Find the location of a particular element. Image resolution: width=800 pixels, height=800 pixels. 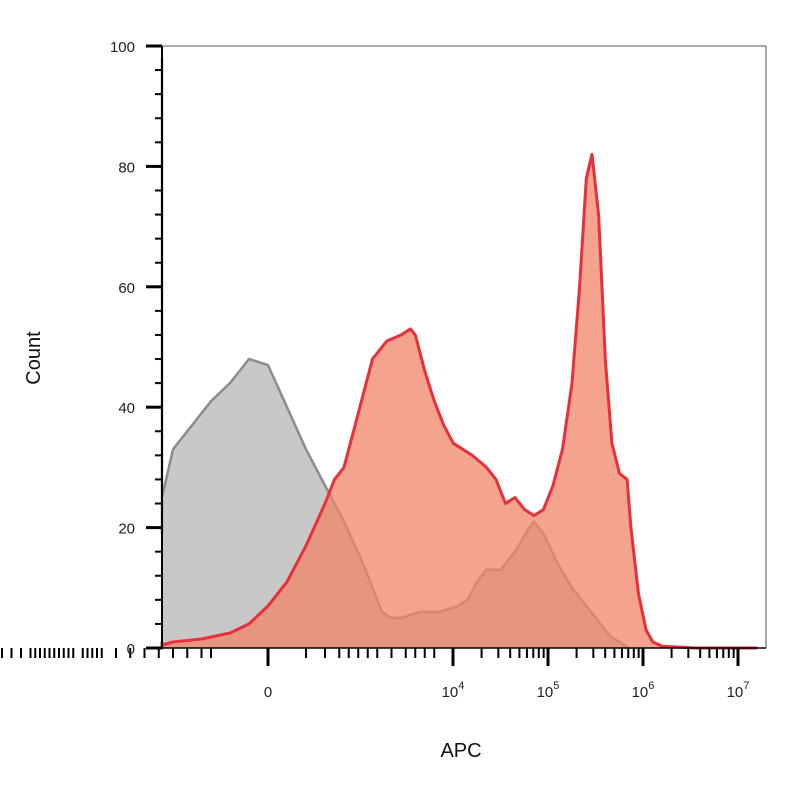

y-tick-label: 0 is located at coordinates (131, 649).